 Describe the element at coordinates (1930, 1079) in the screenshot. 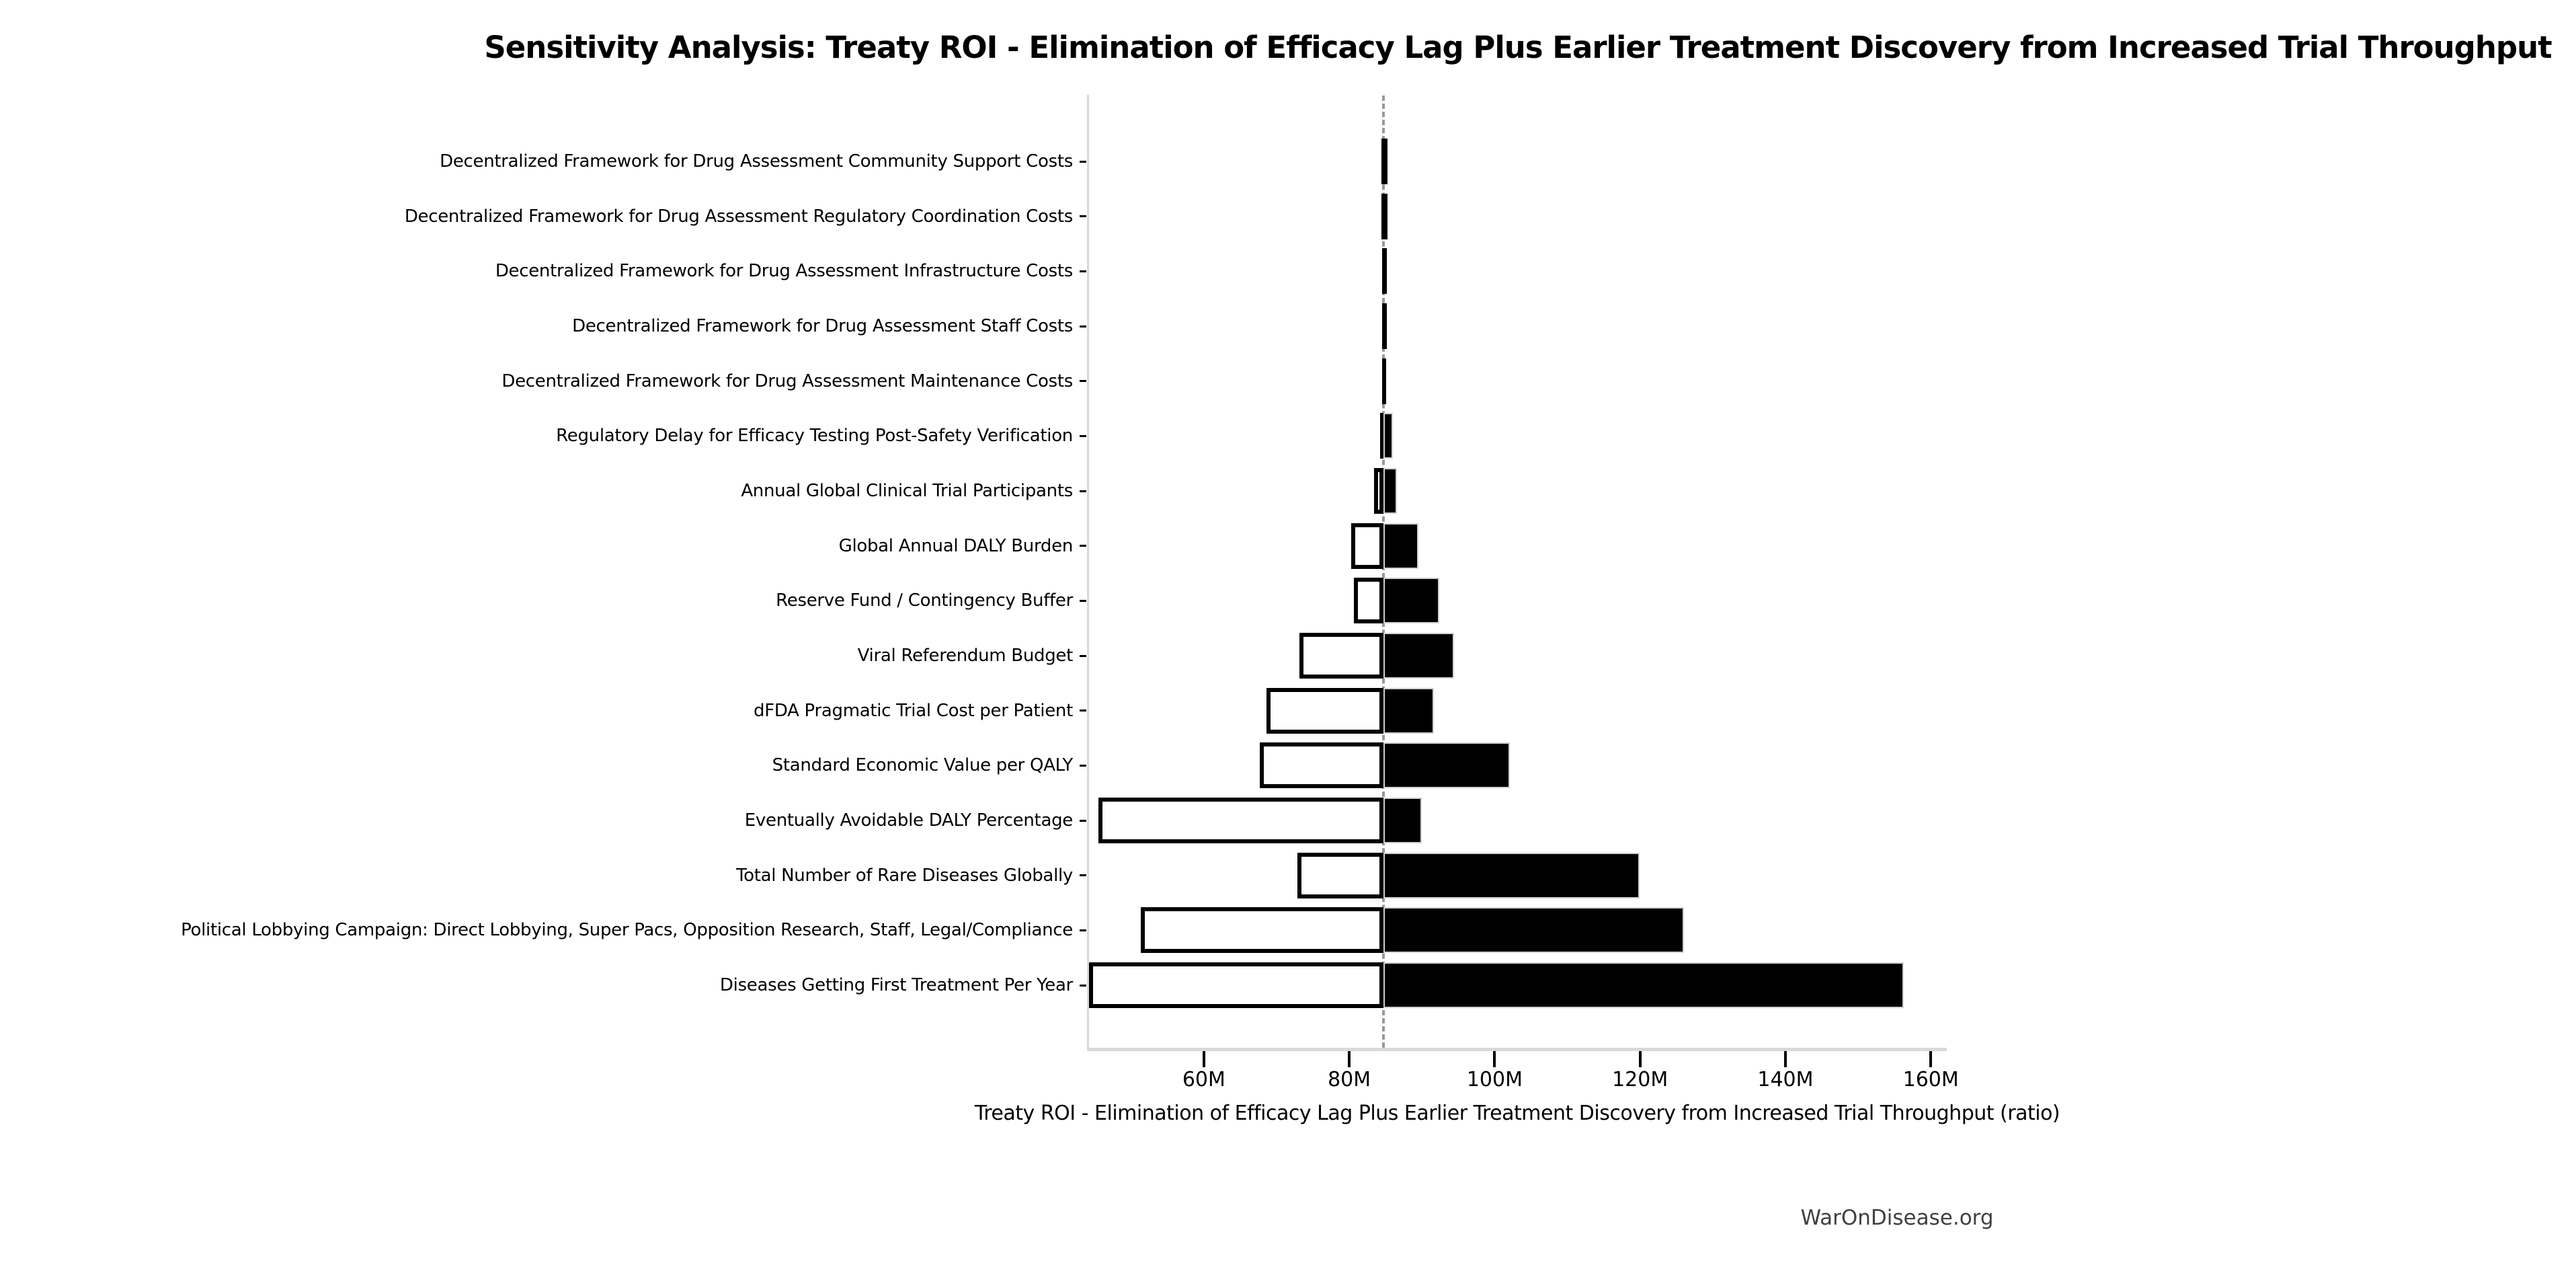

I see `x-tick-label: 160M` at that location.